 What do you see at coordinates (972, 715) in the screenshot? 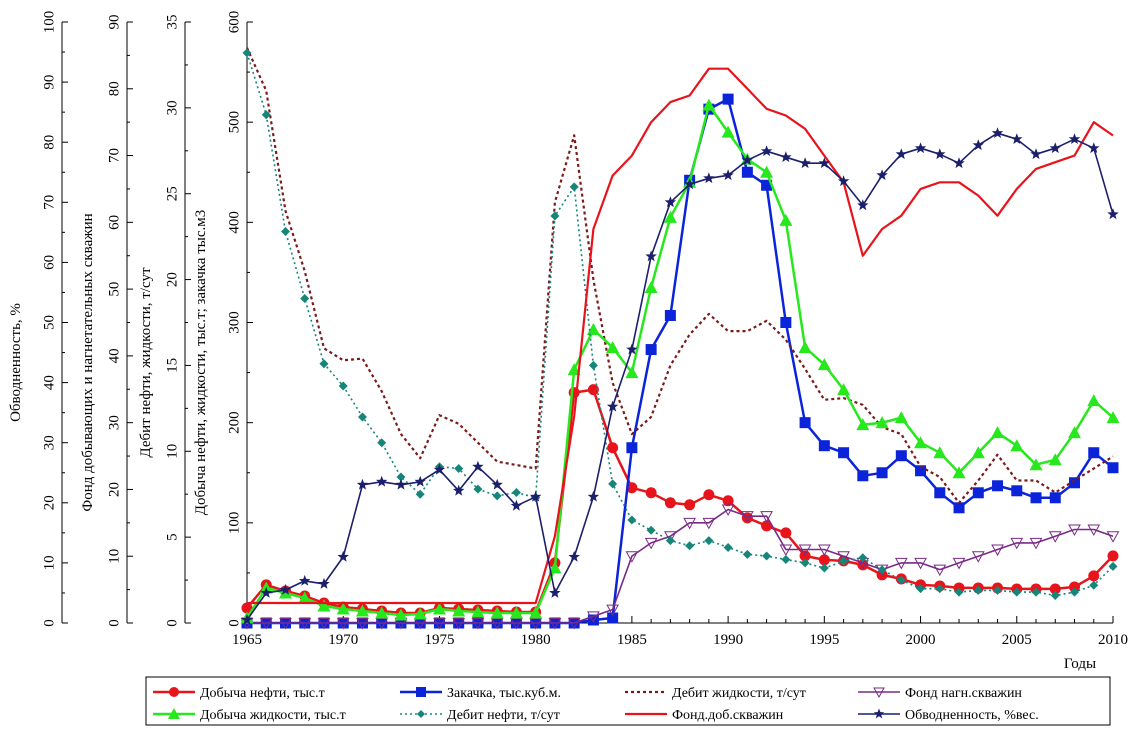
I see `legend-label-7: Обводненность, %вес.` at bounding box center [972, 715].